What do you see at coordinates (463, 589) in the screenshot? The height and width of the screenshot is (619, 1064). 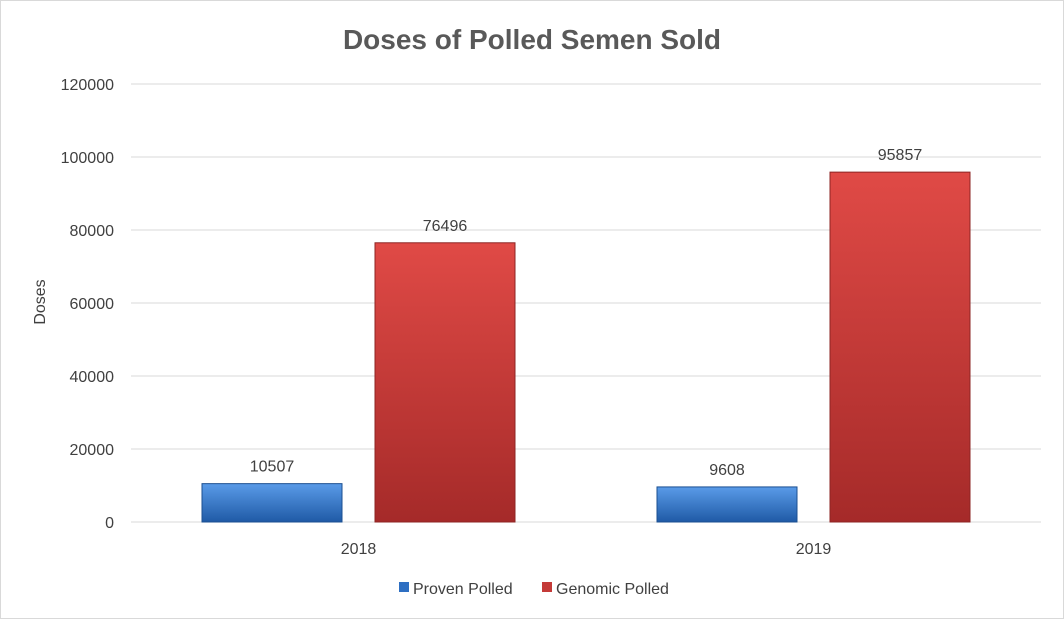 I see `legend-label: Proven Polled` at bounding box center [463, 589].